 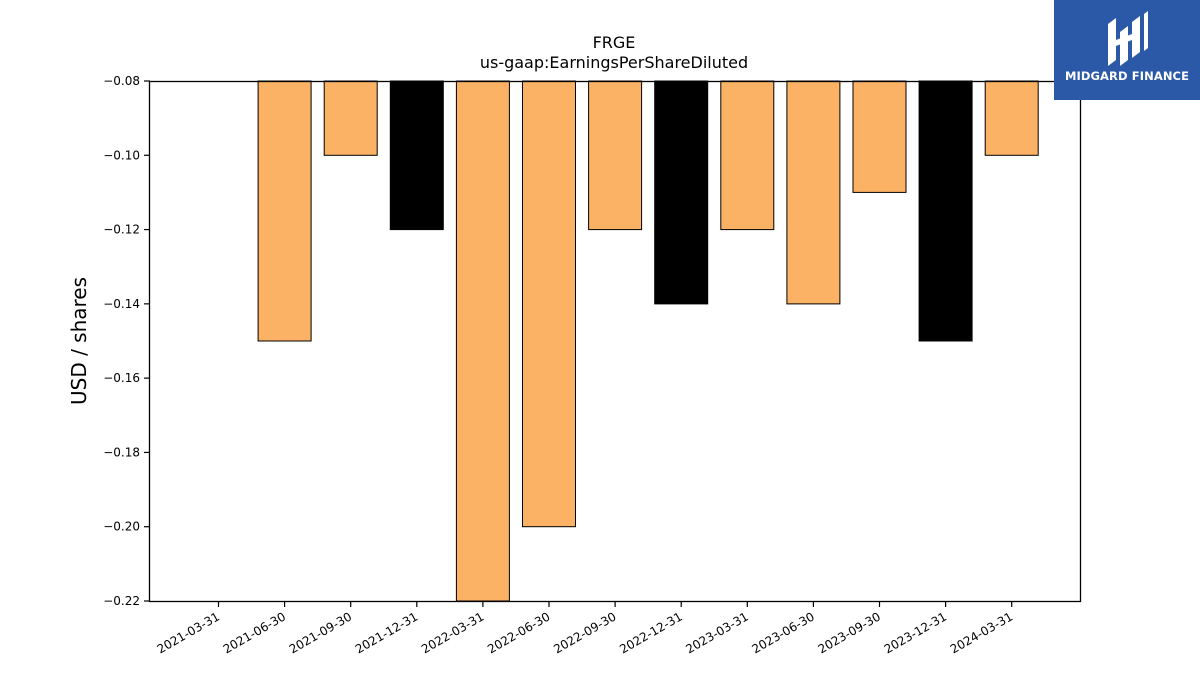 I want to click on y-tick-label: −0.08, so click(x=121, y=81).